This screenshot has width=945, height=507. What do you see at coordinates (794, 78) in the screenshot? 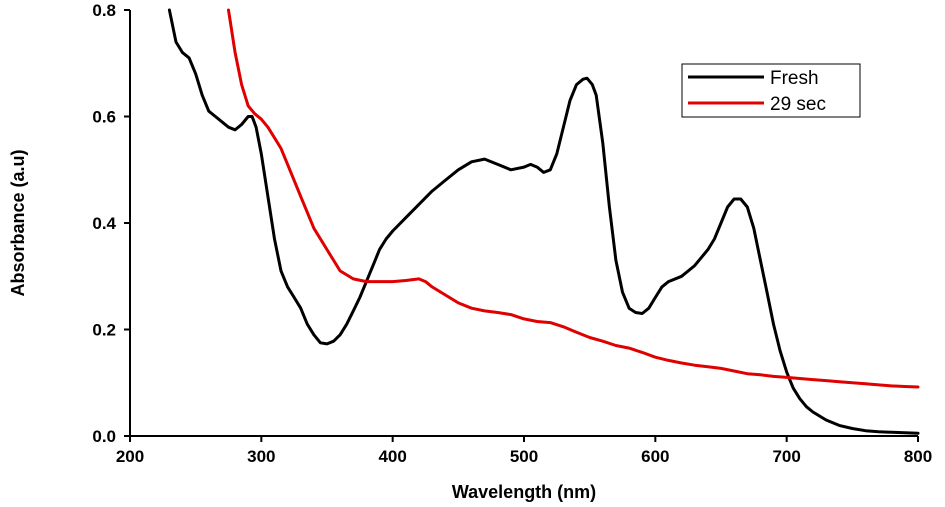
I see `legend-label-fresh: Fresh` at bounding box center [794, 78].